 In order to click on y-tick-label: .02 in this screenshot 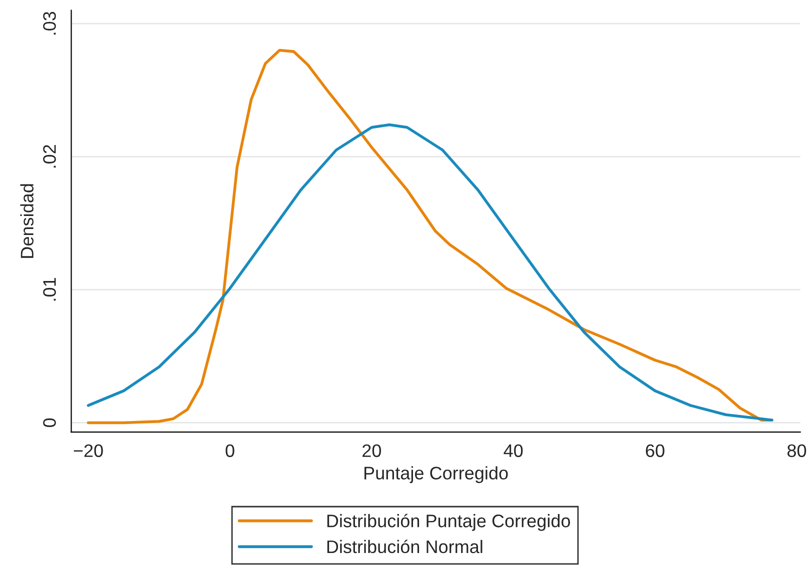, I will do `click(49, 156)`.